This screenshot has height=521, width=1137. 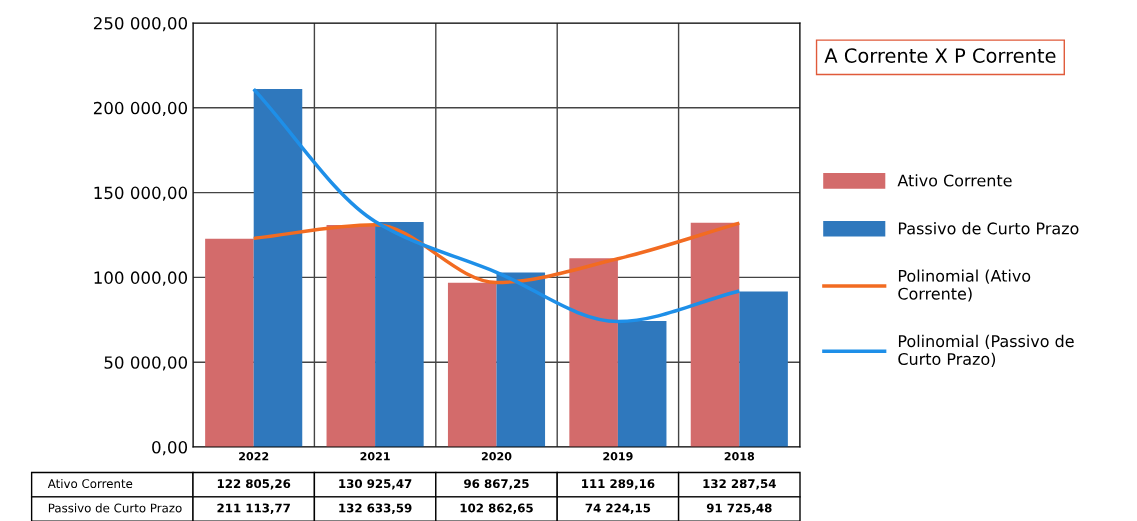 I want to click on x-tick-label: 2022, so click(x=254, y=456).